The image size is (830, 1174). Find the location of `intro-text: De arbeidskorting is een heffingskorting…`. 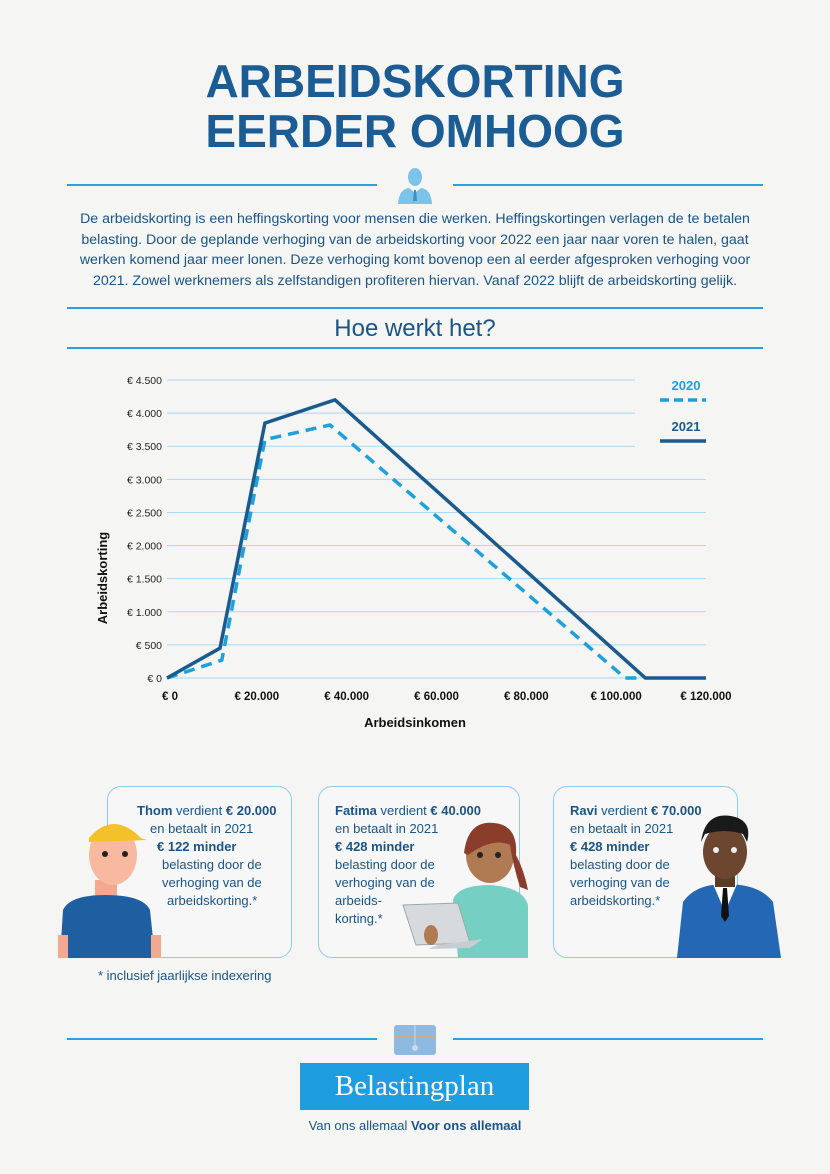

intro-text: De arbeidskorting is een heffingskorting… is located at coordinates (415, 250).